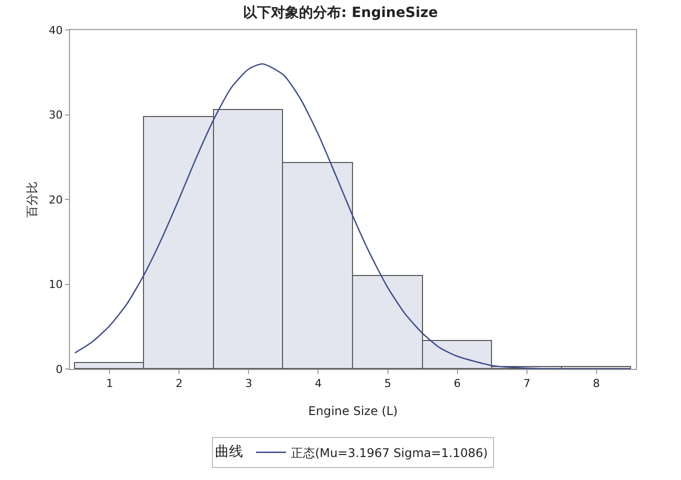  Describe the element at coordinates (248, 383) in the screenshot. I see `x-tick-label: 3` at that location.